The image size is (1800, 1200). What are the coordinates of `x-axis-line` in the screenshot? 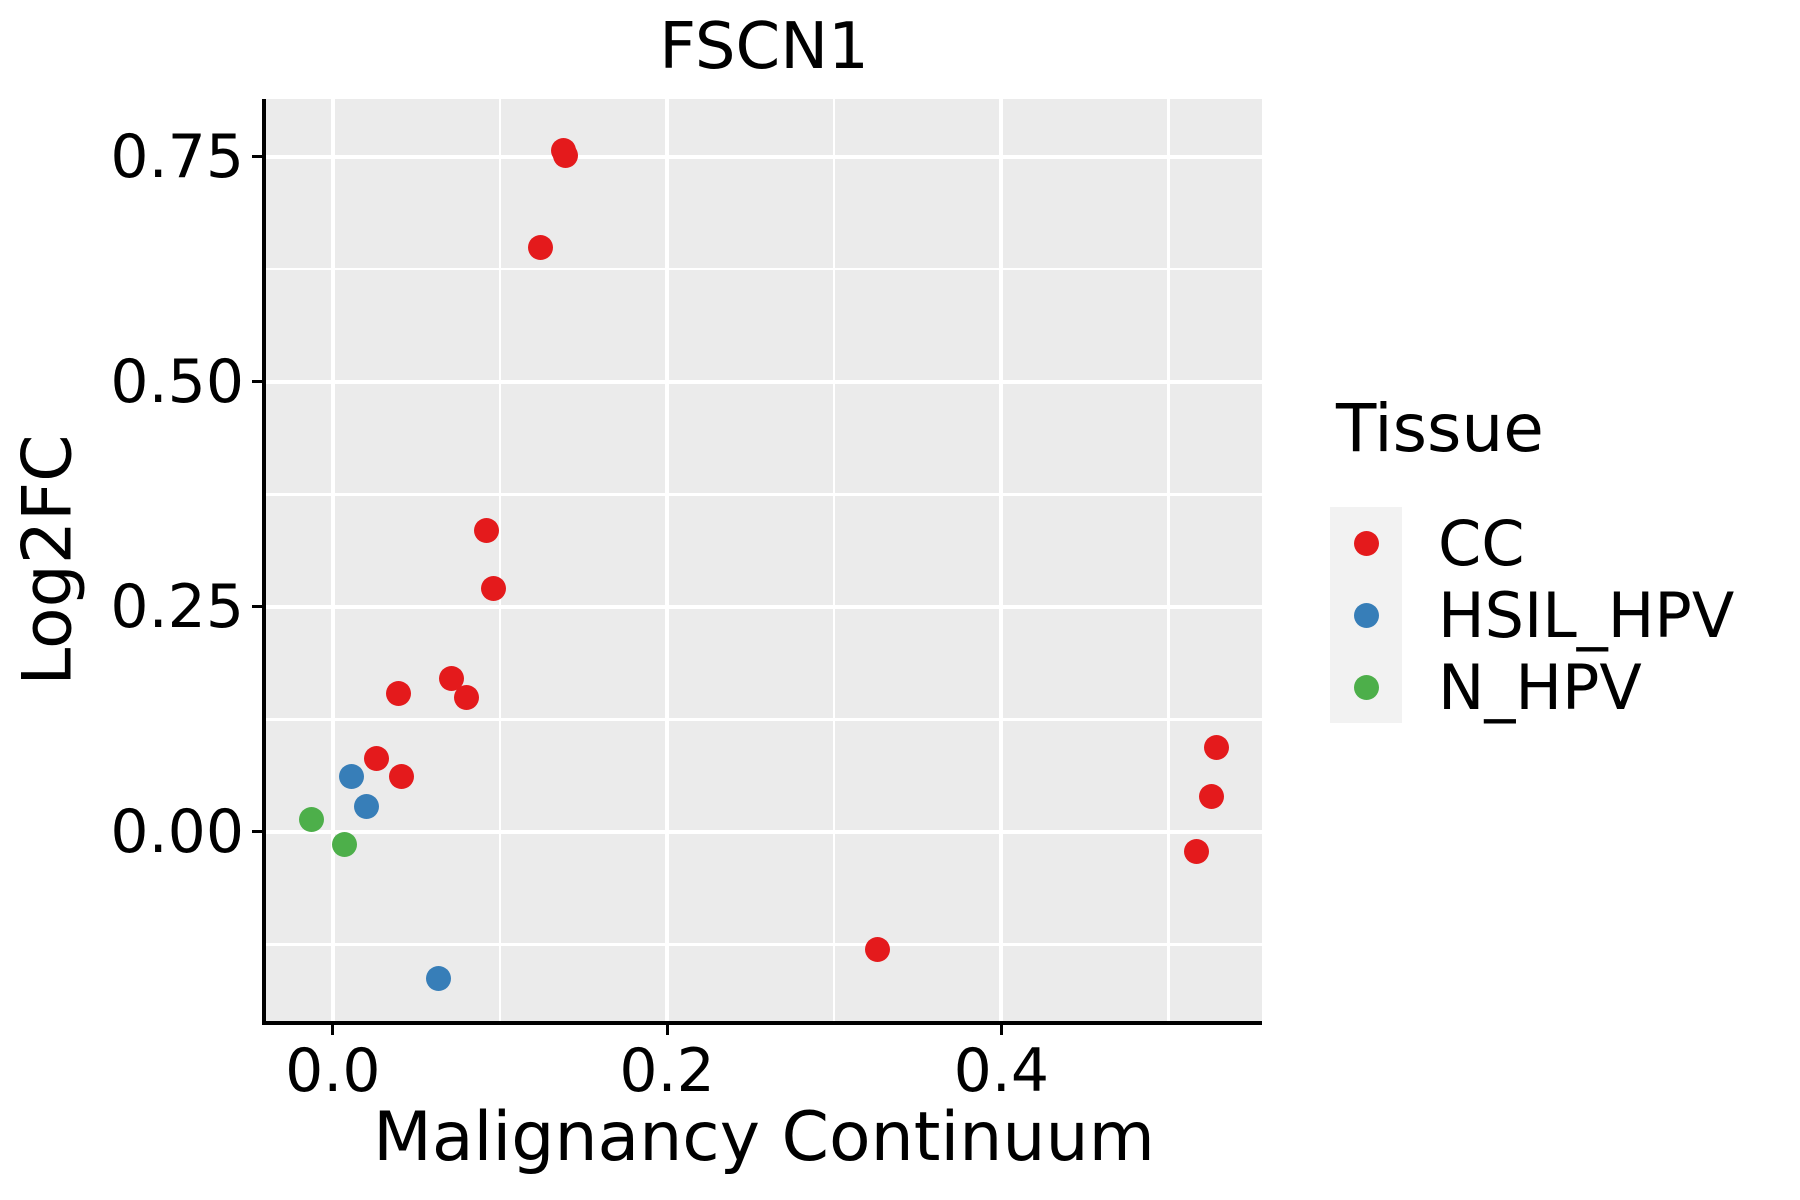 It's located at (762, 1023).